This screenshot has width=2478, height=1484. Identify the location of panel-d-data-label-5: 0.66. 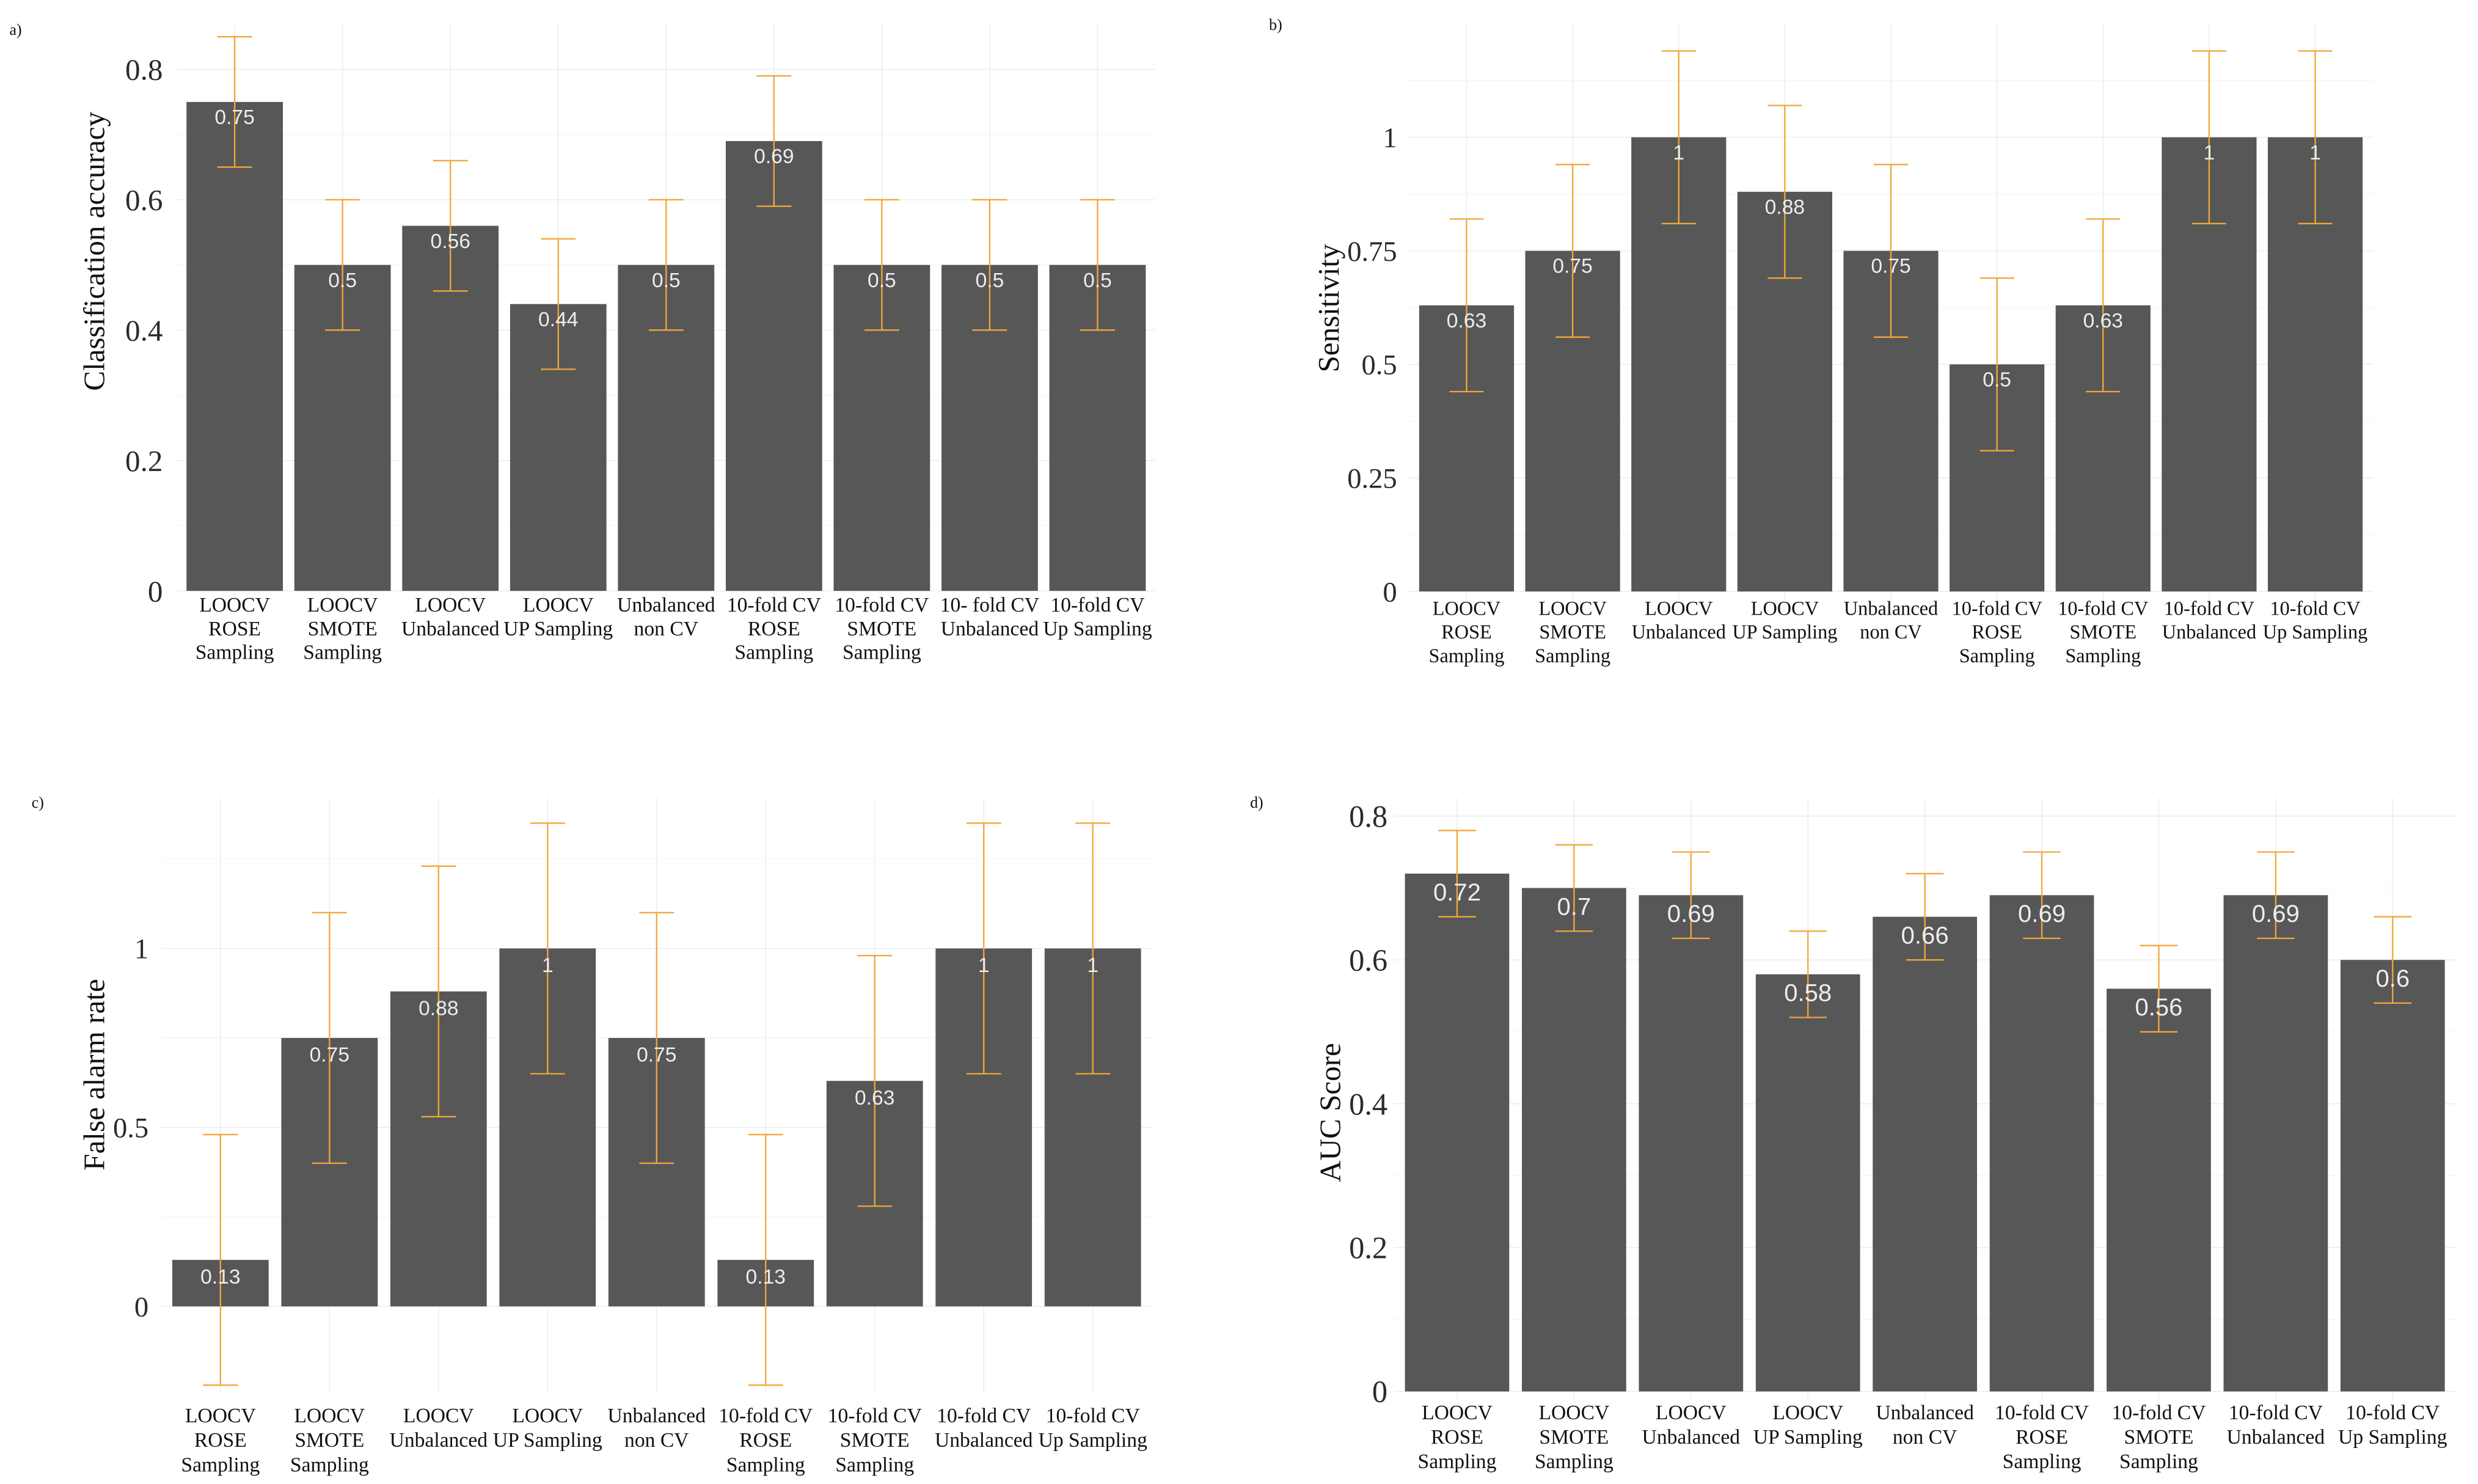
(1925, 936).